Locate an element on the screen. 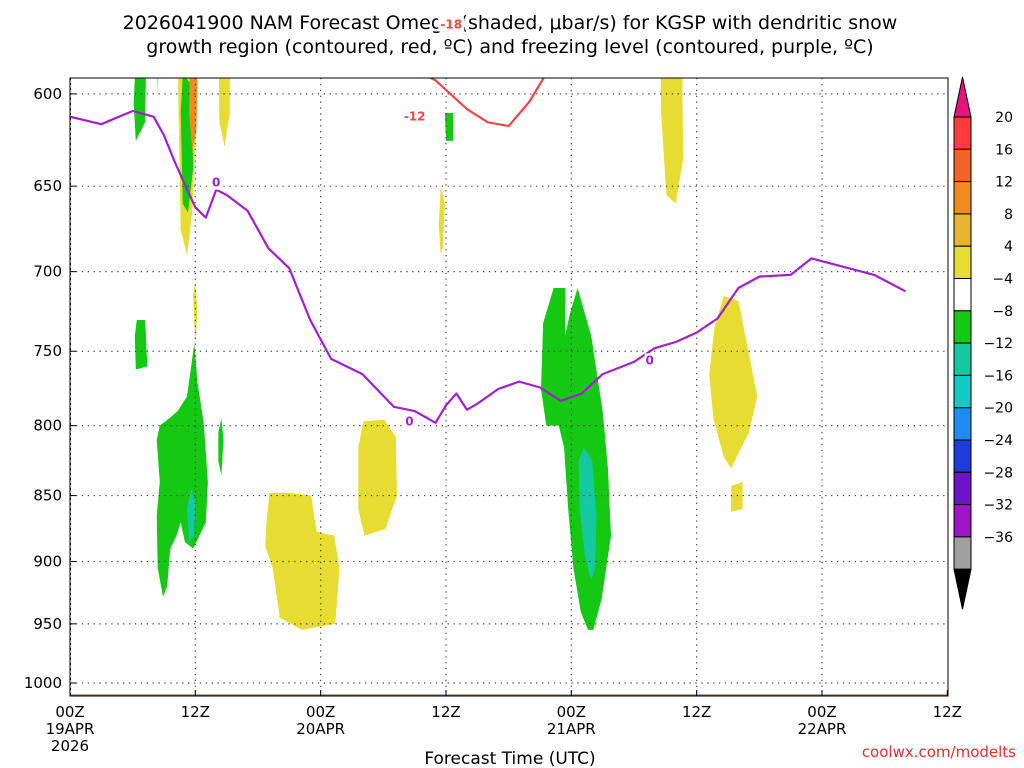 The width and height of the screenshot is (1024, 768). credit-text: coolwx.com/modelts is located at coordinates (939, 752).